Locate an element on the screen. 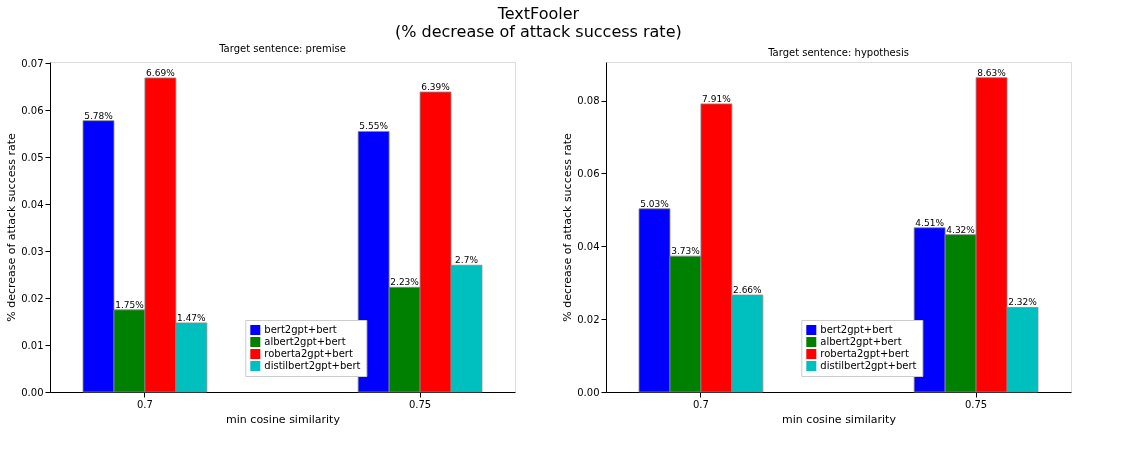 The height and width of the screenshot is (454, 1128). y-tick-label: 0.07 is located at coordinates (32, 63).